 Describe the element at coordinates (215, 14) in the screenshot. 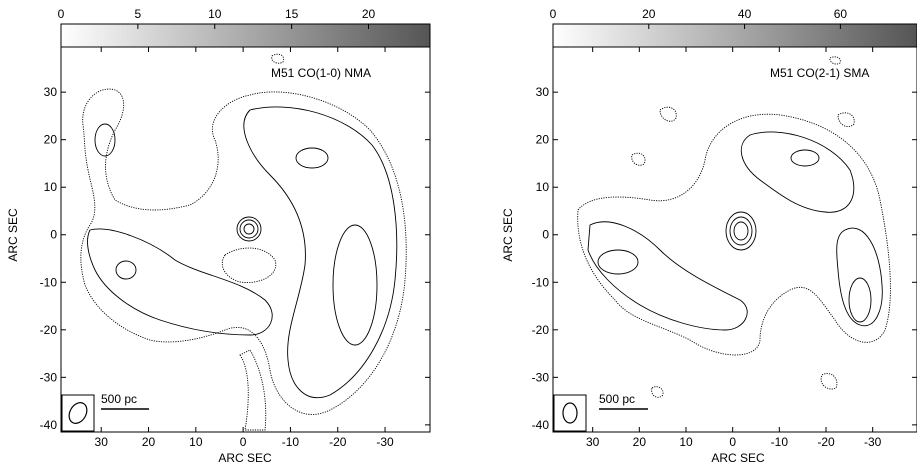

I see `colorbar-tick-label: 10` at that location.